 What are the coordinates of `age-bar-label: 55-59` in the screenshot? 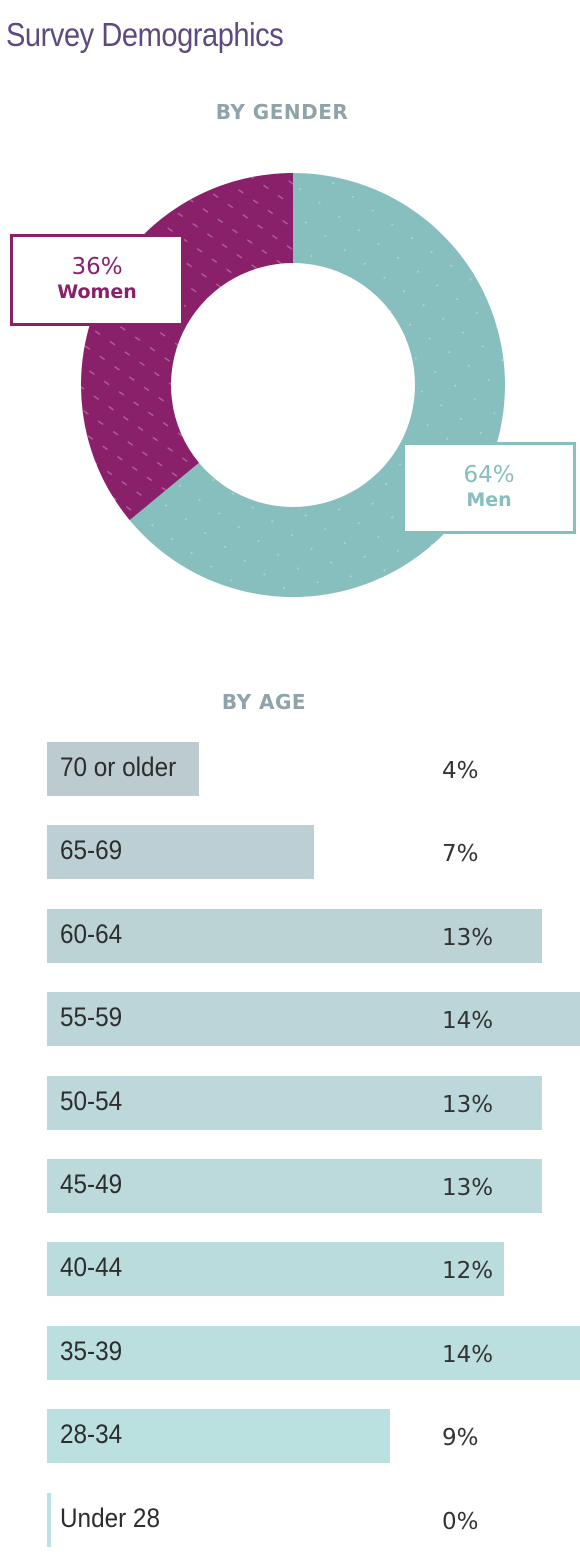 It's located at (91, 1017).